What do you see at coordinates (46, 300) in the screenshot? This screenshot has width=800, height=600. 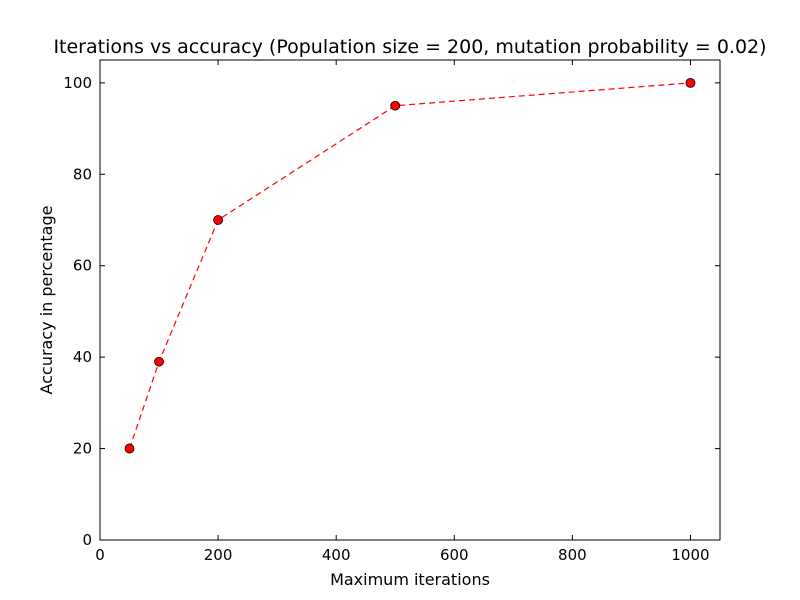 I see `y-axis-label: Accuracy in percentage` at bounding box center [46, 300].